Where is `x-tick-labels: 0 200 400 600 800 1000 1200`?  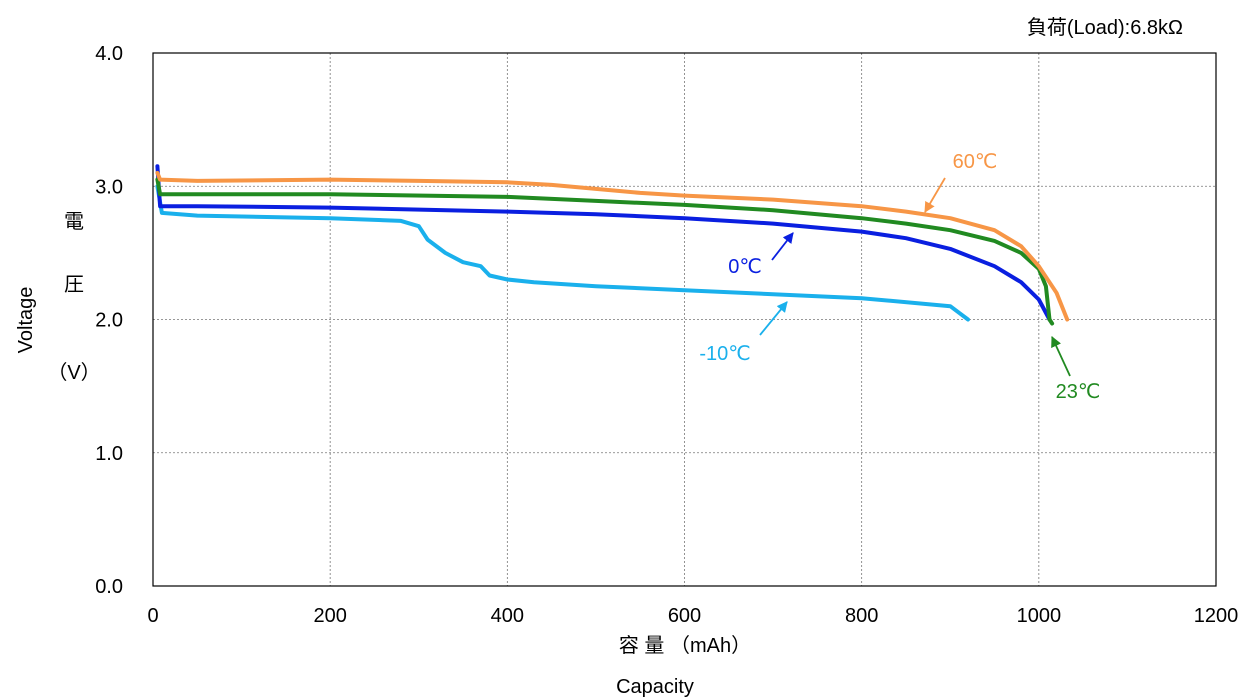
x-tick-labels: 0 200 400 600 800 1000 1200 is located at coordinates (692, 616).